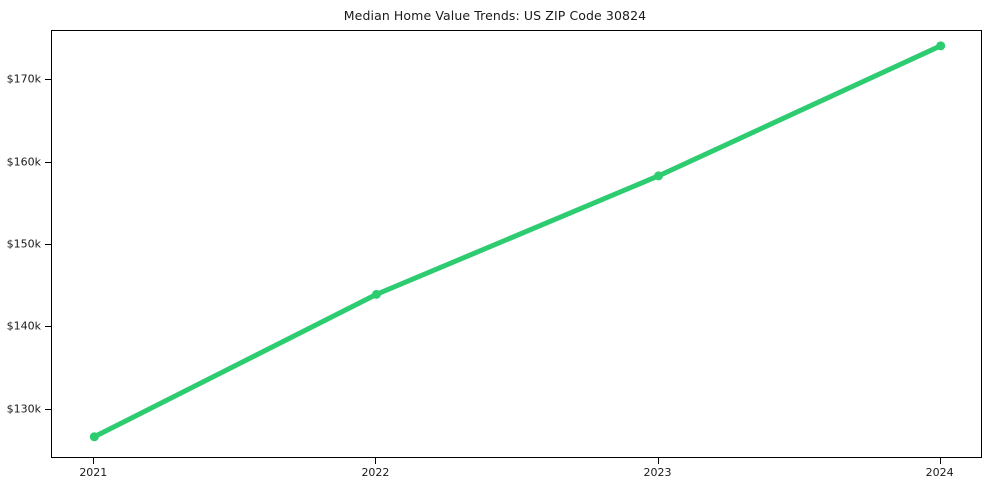  I want to click on x-axis-tick-label: 2022, so click(375, 472).